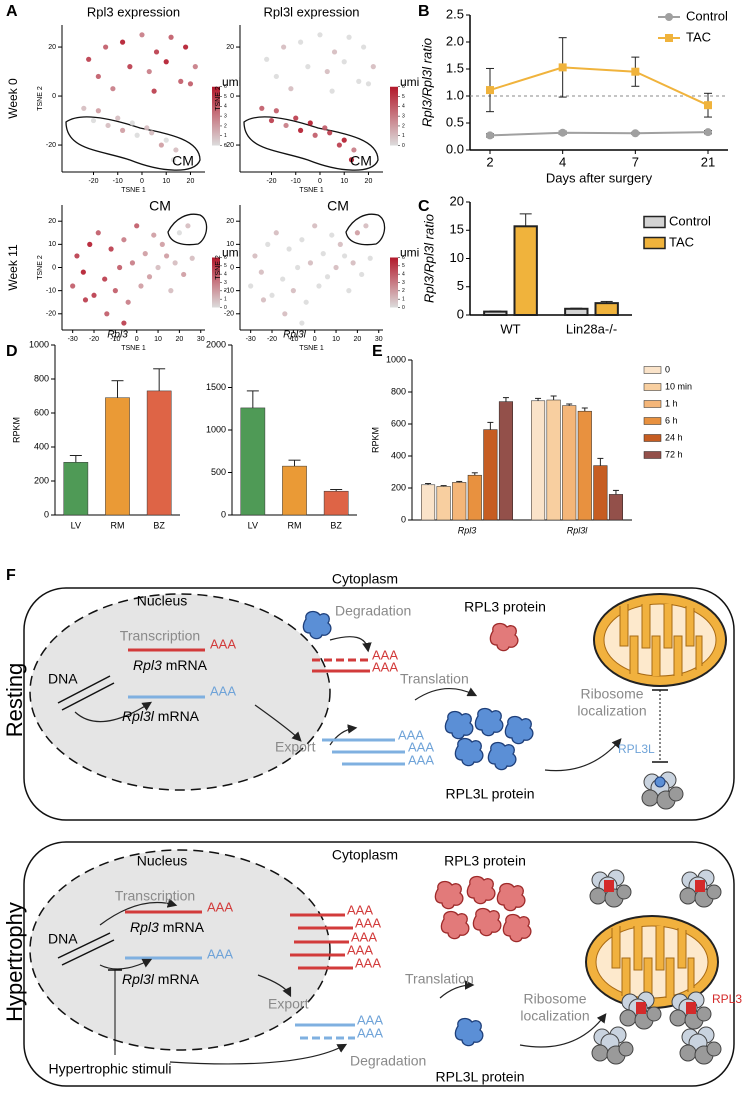 This screenshot has height=1098, width=743. What do you see at coordinates (403, 299) in the screenshot?
I see `colorbar-tick-label: 1` at bounding box center [403, 299].